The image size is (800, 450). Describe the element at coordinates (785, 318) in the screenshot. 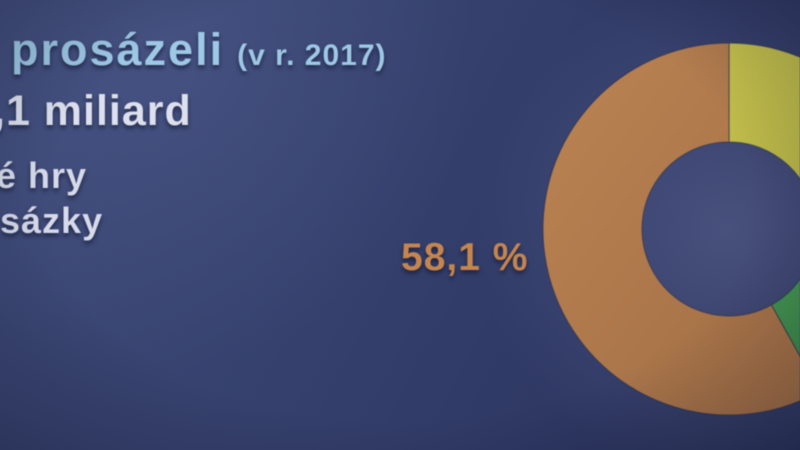

I see `segment-green-slice` at that location.